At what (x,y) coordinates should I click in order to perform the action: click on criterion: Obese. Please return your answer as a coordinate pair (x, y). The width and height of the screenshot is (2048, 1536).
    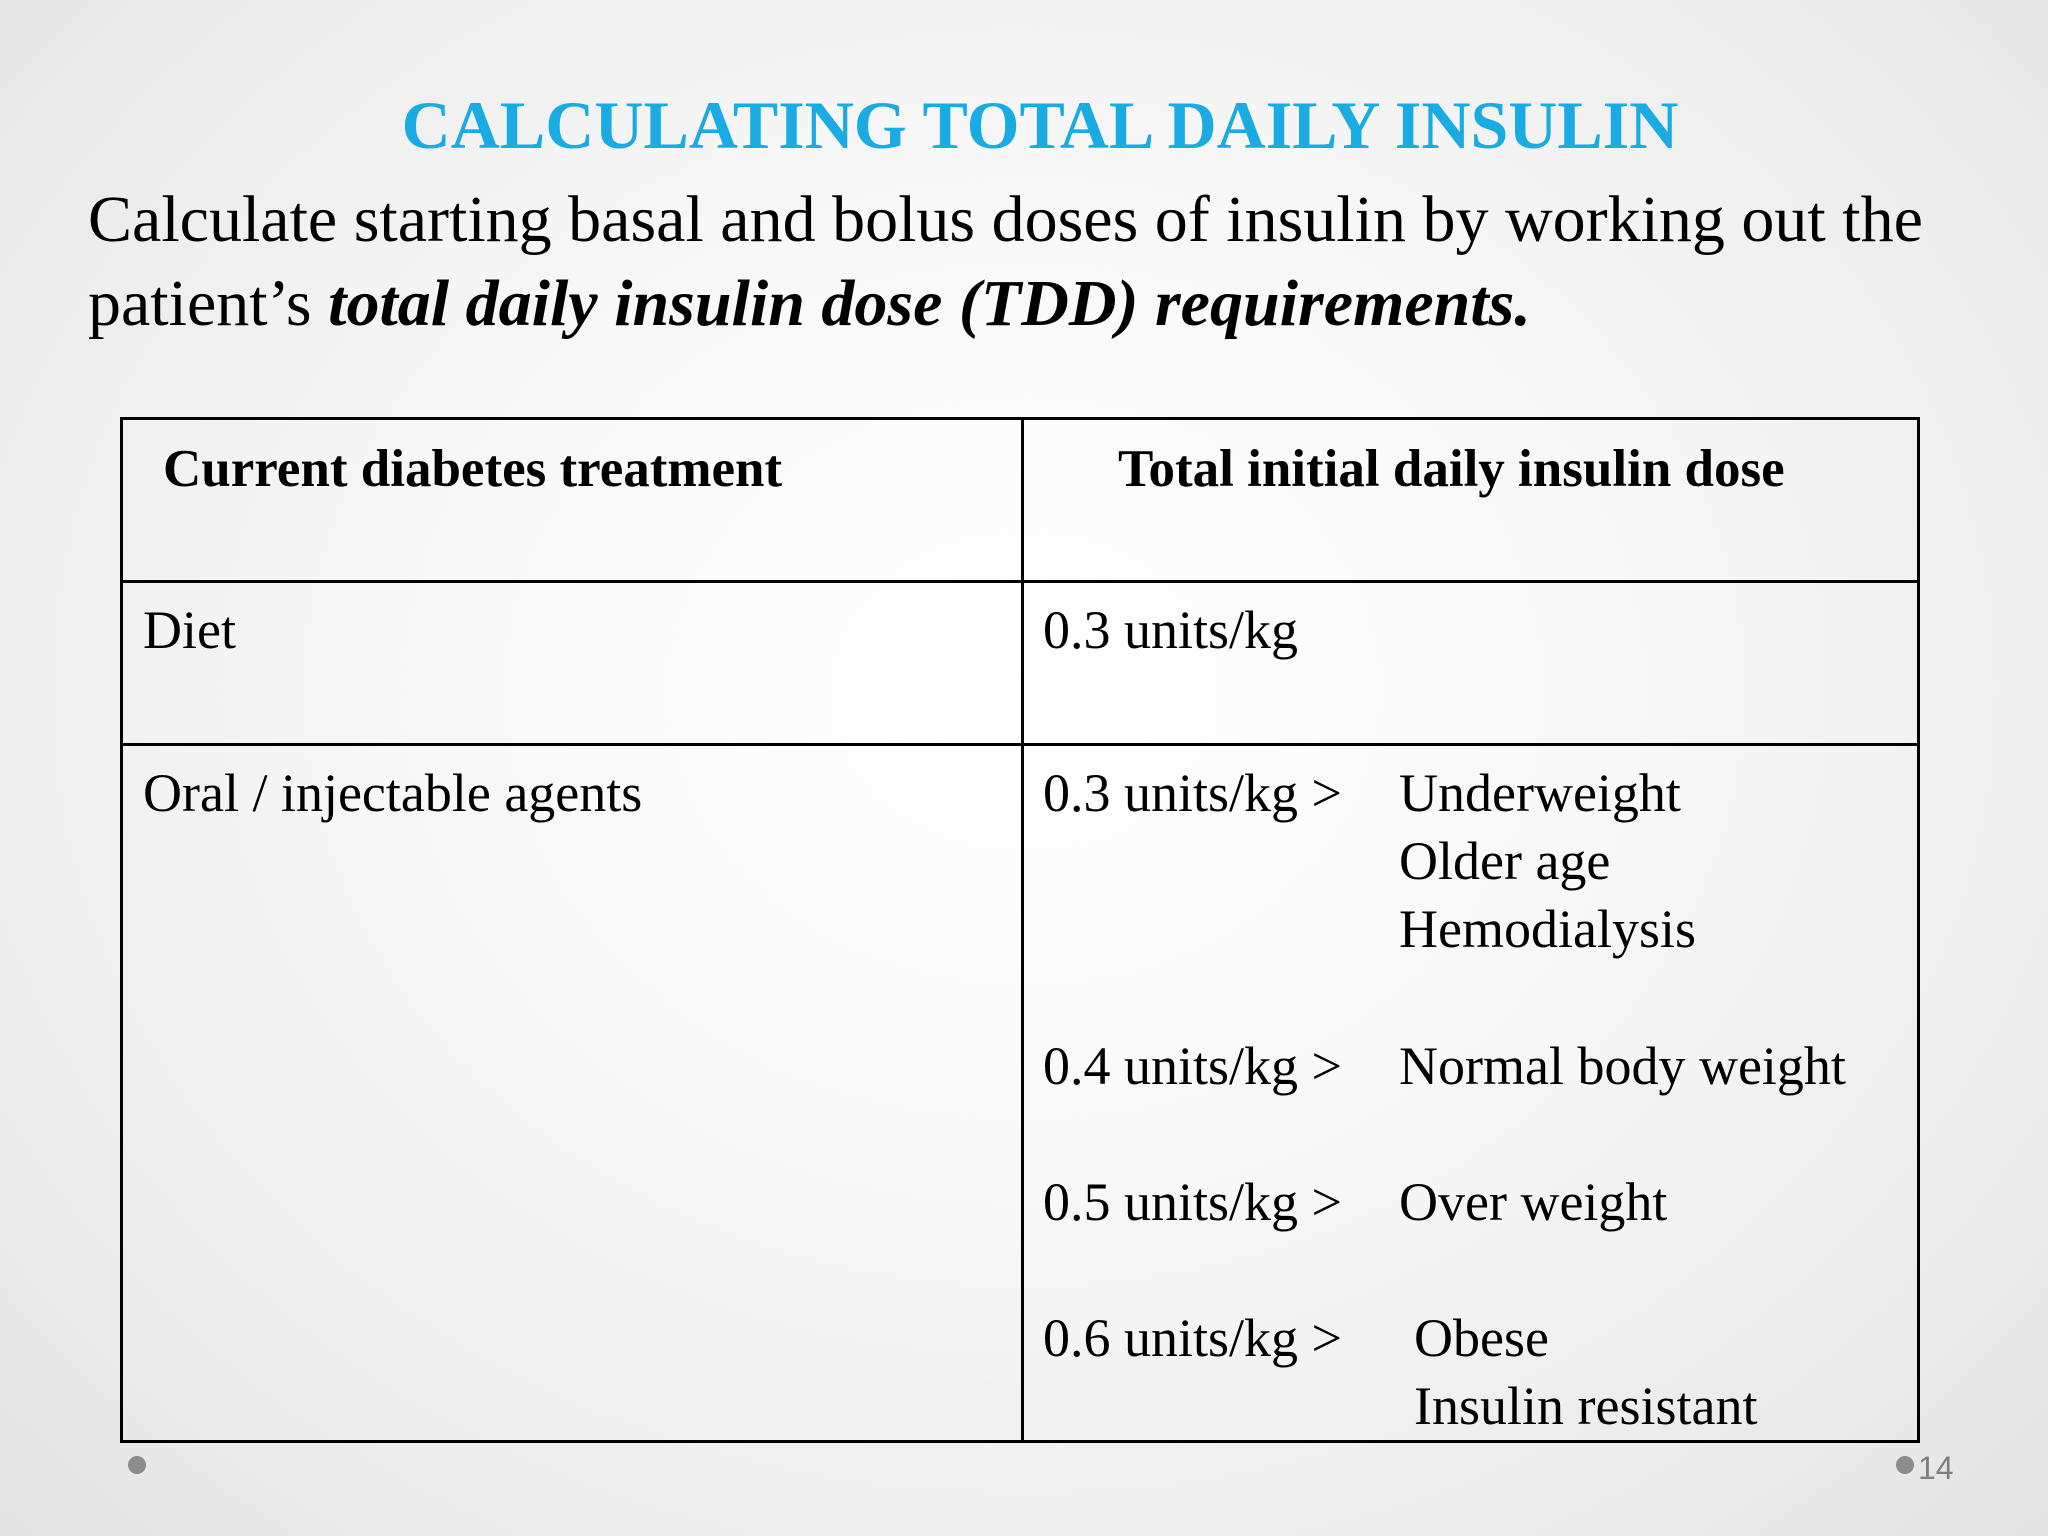
    Looking at the image, I should click on (1481, 1338).